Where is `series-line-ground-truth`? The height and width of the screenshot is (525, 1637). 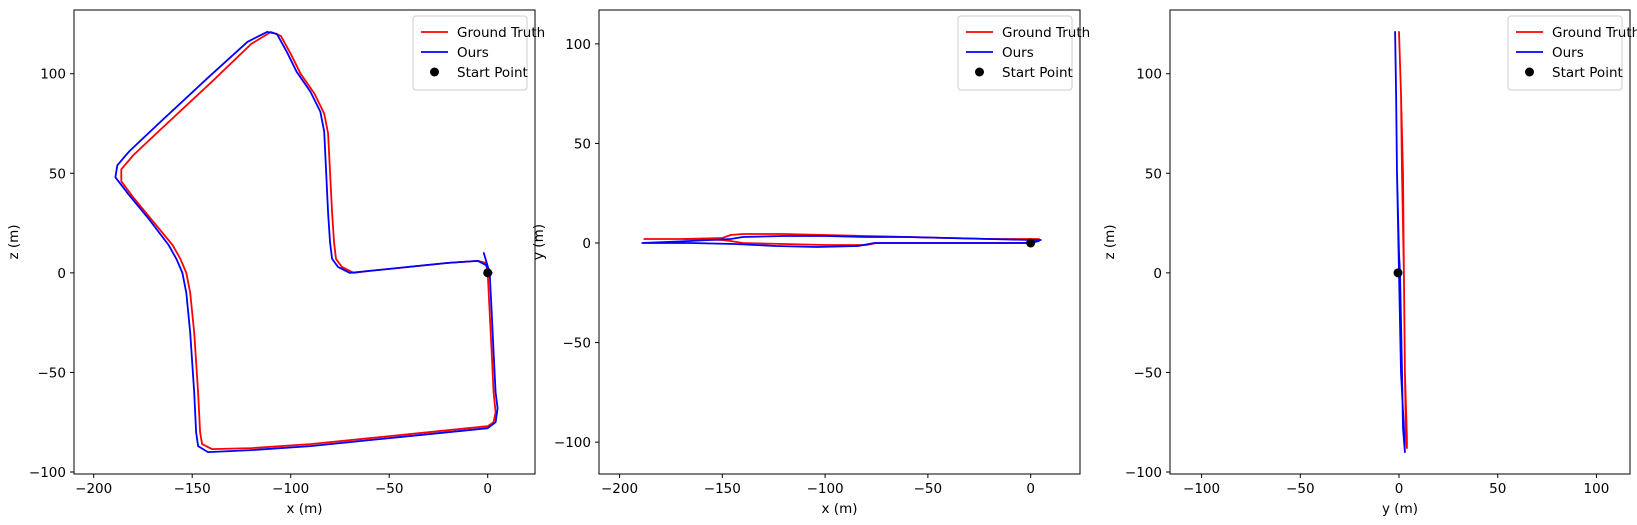
series-line-ground-truth is located at coordinates (1403, 240).